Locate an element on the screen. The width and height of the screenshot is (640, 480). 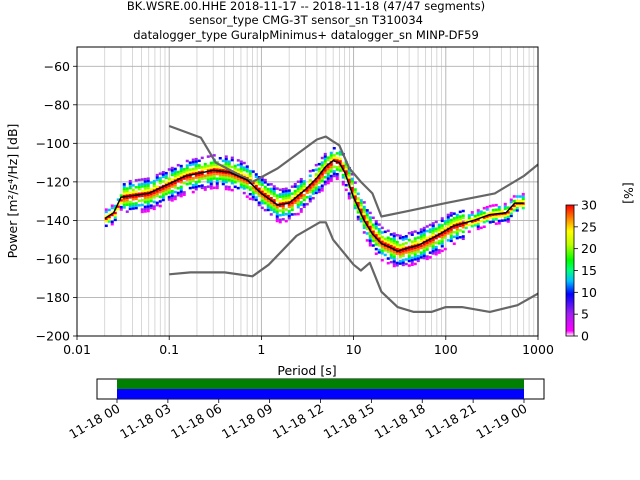
timeline-tick-label: 11-18 21 is located at coordinates (450, 421).